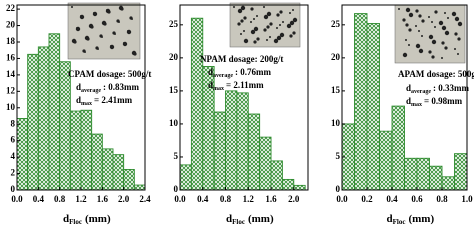  Describe the element at coordinates (271, 199) in the screenshot. I see `x-tick-label: 1.6` at that location.